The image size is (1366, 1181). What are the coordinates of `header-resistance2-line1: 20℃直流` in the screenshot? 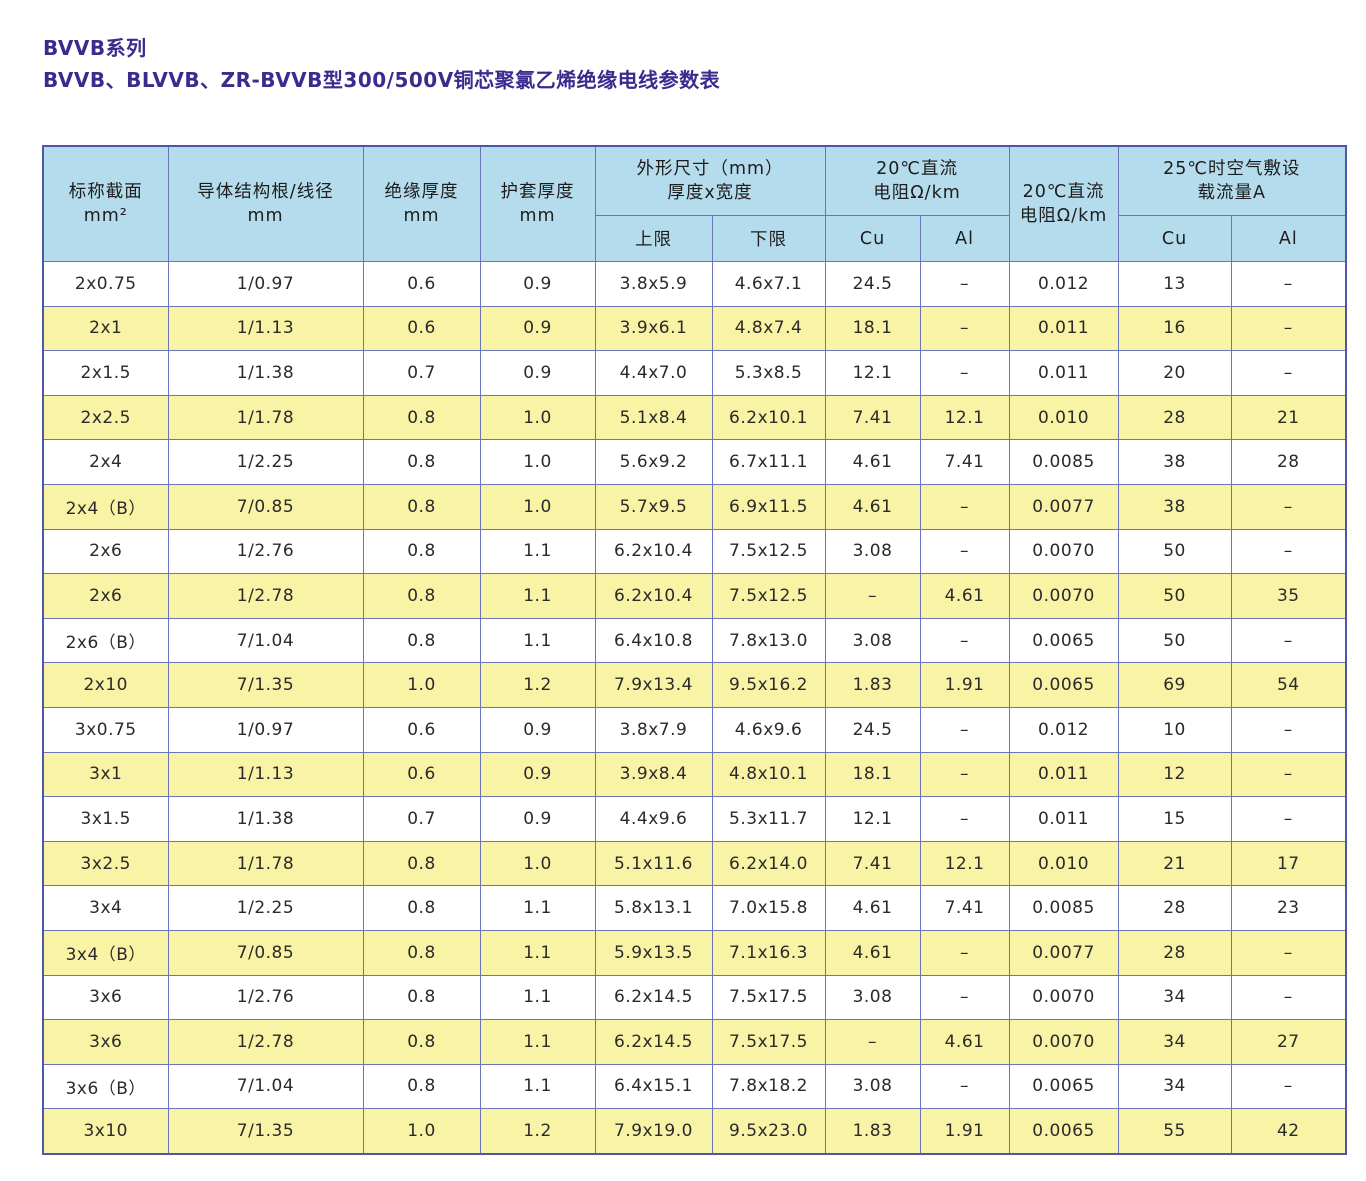 It's located at (1063, 192).